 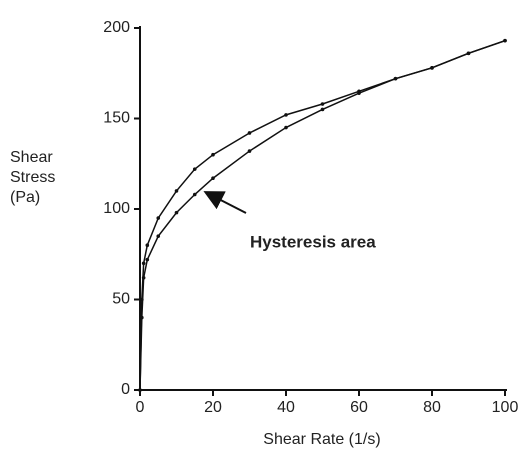 I want to click on x-tick-label: 40, so click(x=286, y=407).